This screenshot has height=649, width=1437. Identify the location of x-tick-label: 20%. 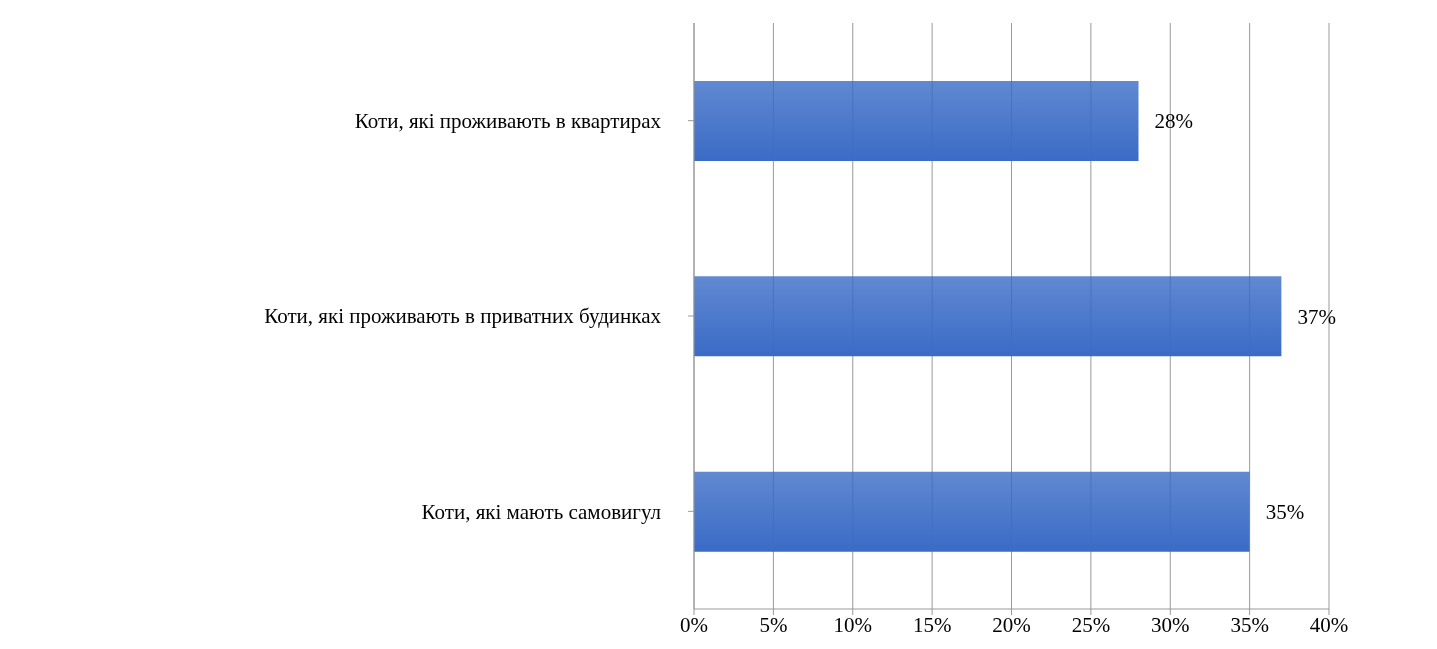
(1011, 624).